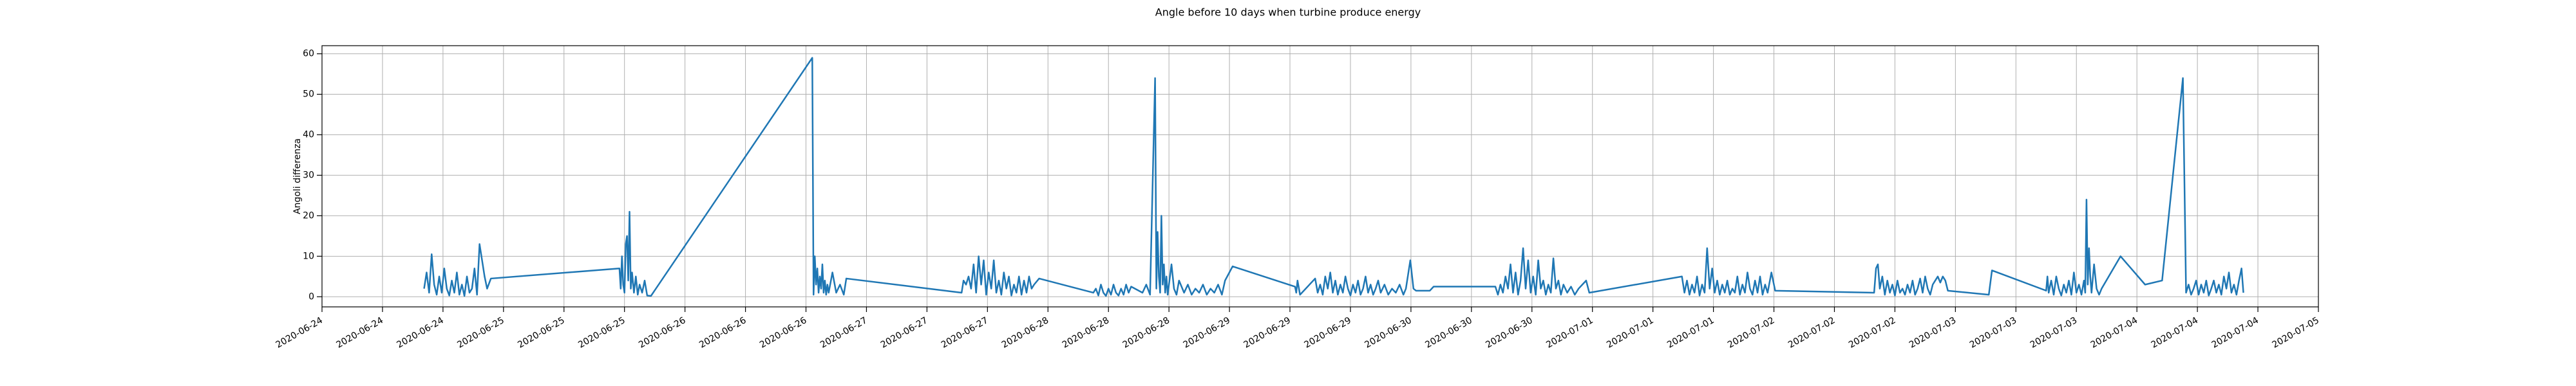 The height and width of the screenshot is (386, 2576). Describe the element at coordinates (309, 134) in the screenshot. I see `y-tick-label: 40` at that location.